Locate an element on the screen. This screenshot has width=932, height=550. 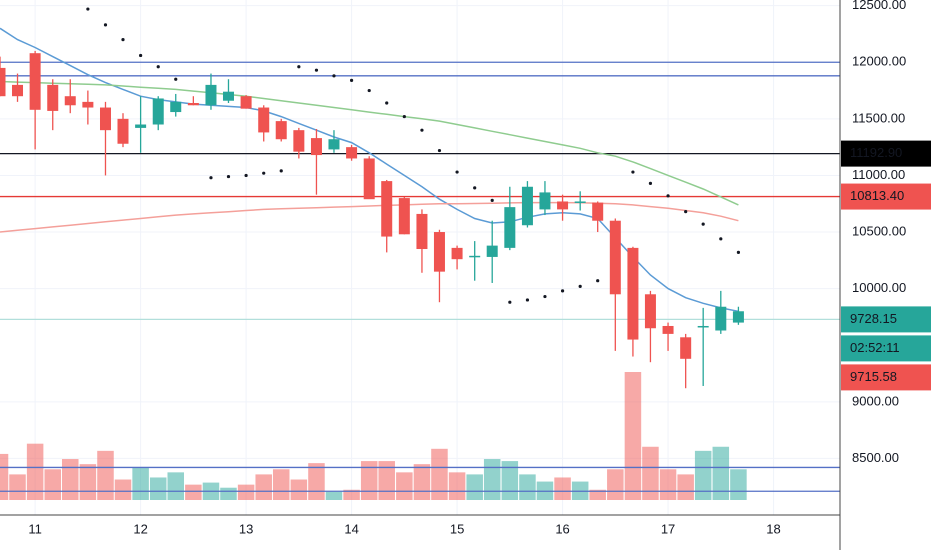
x-tick-label: 12 is located at coordinates (140, 528).